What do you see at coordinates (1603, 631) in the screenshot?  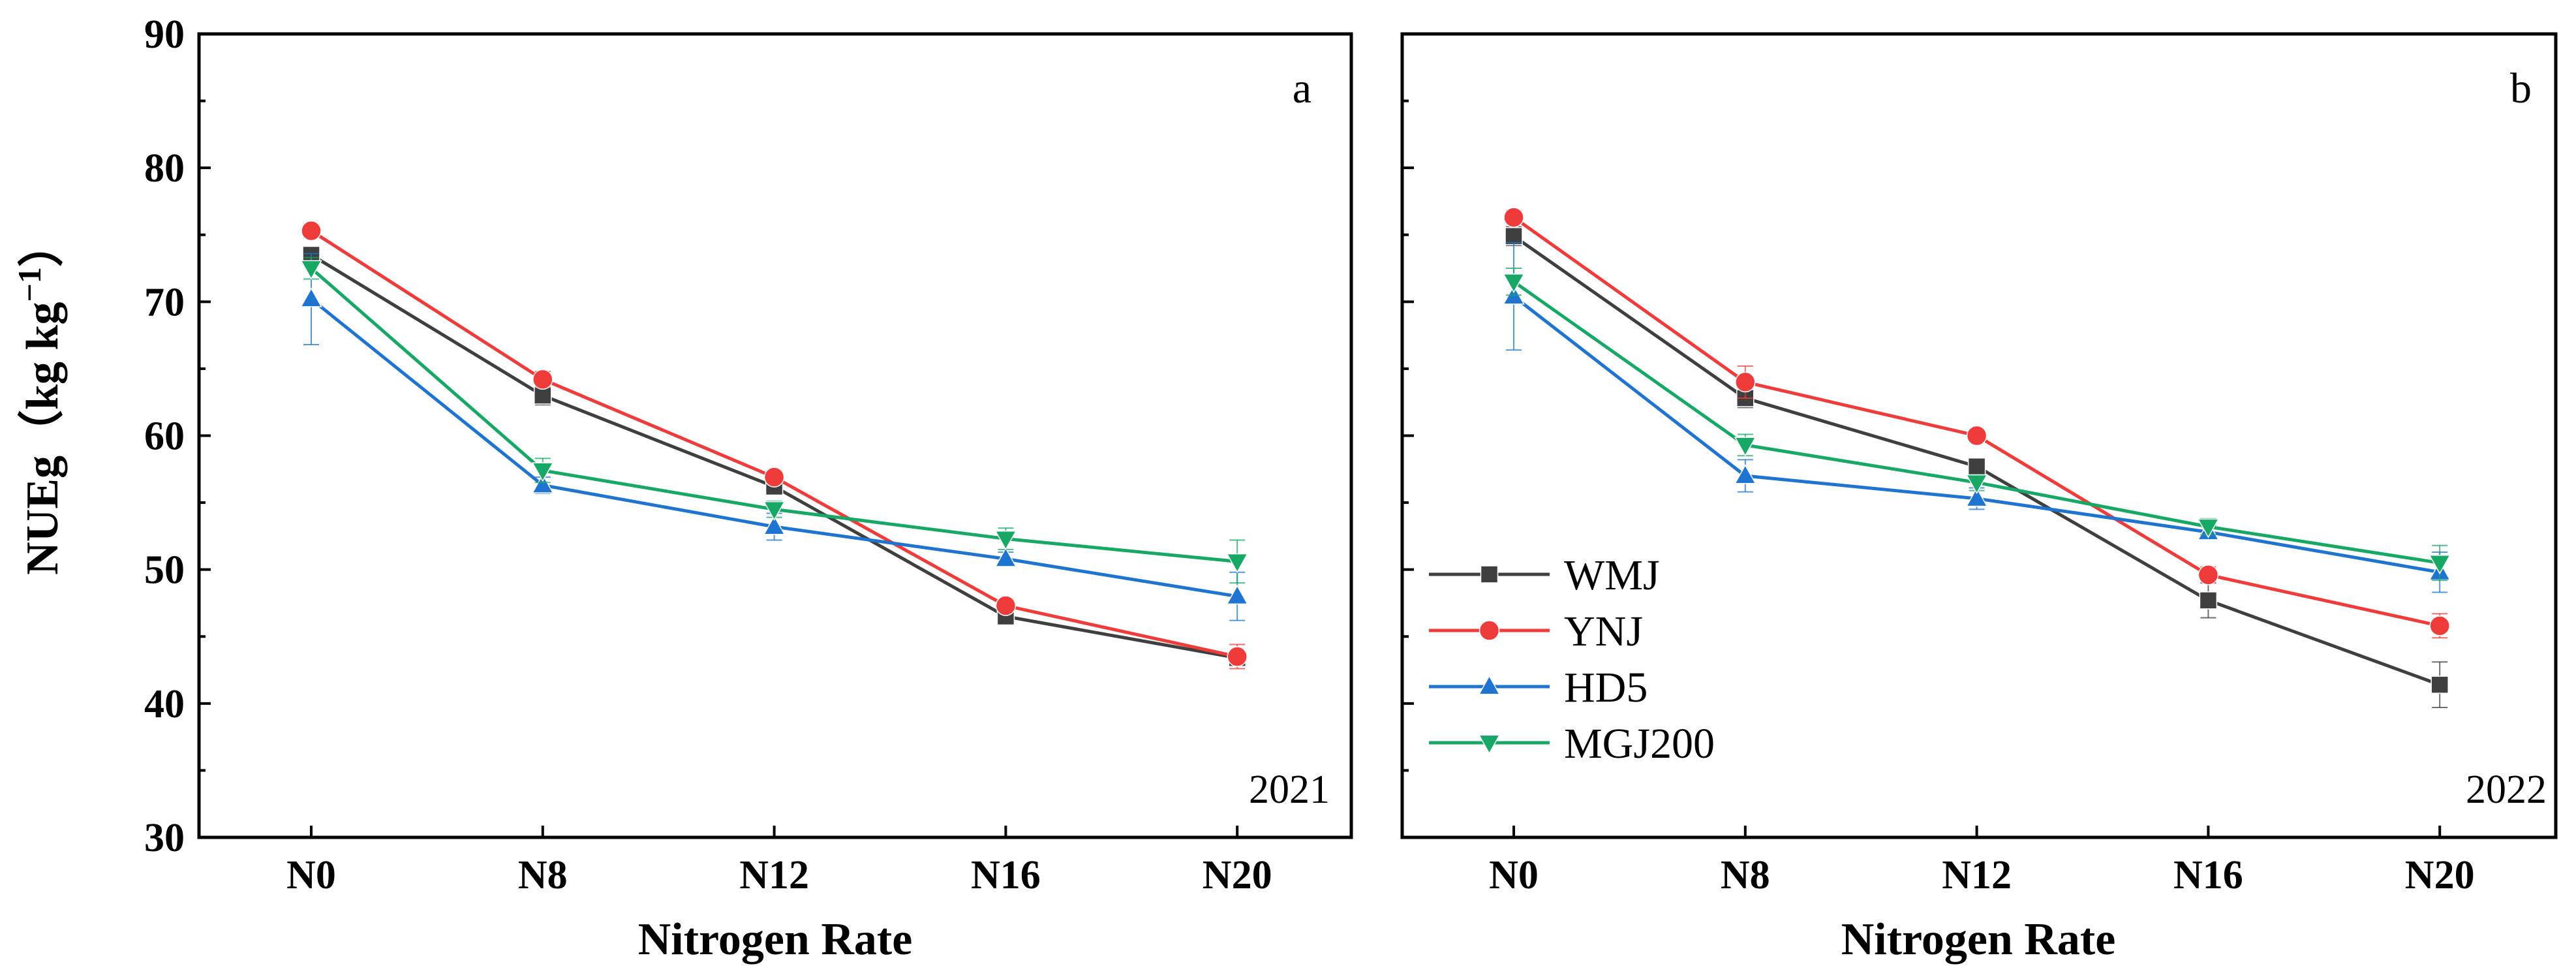 I see `legend-label: YNJ` at bounding box center [1603, 631].